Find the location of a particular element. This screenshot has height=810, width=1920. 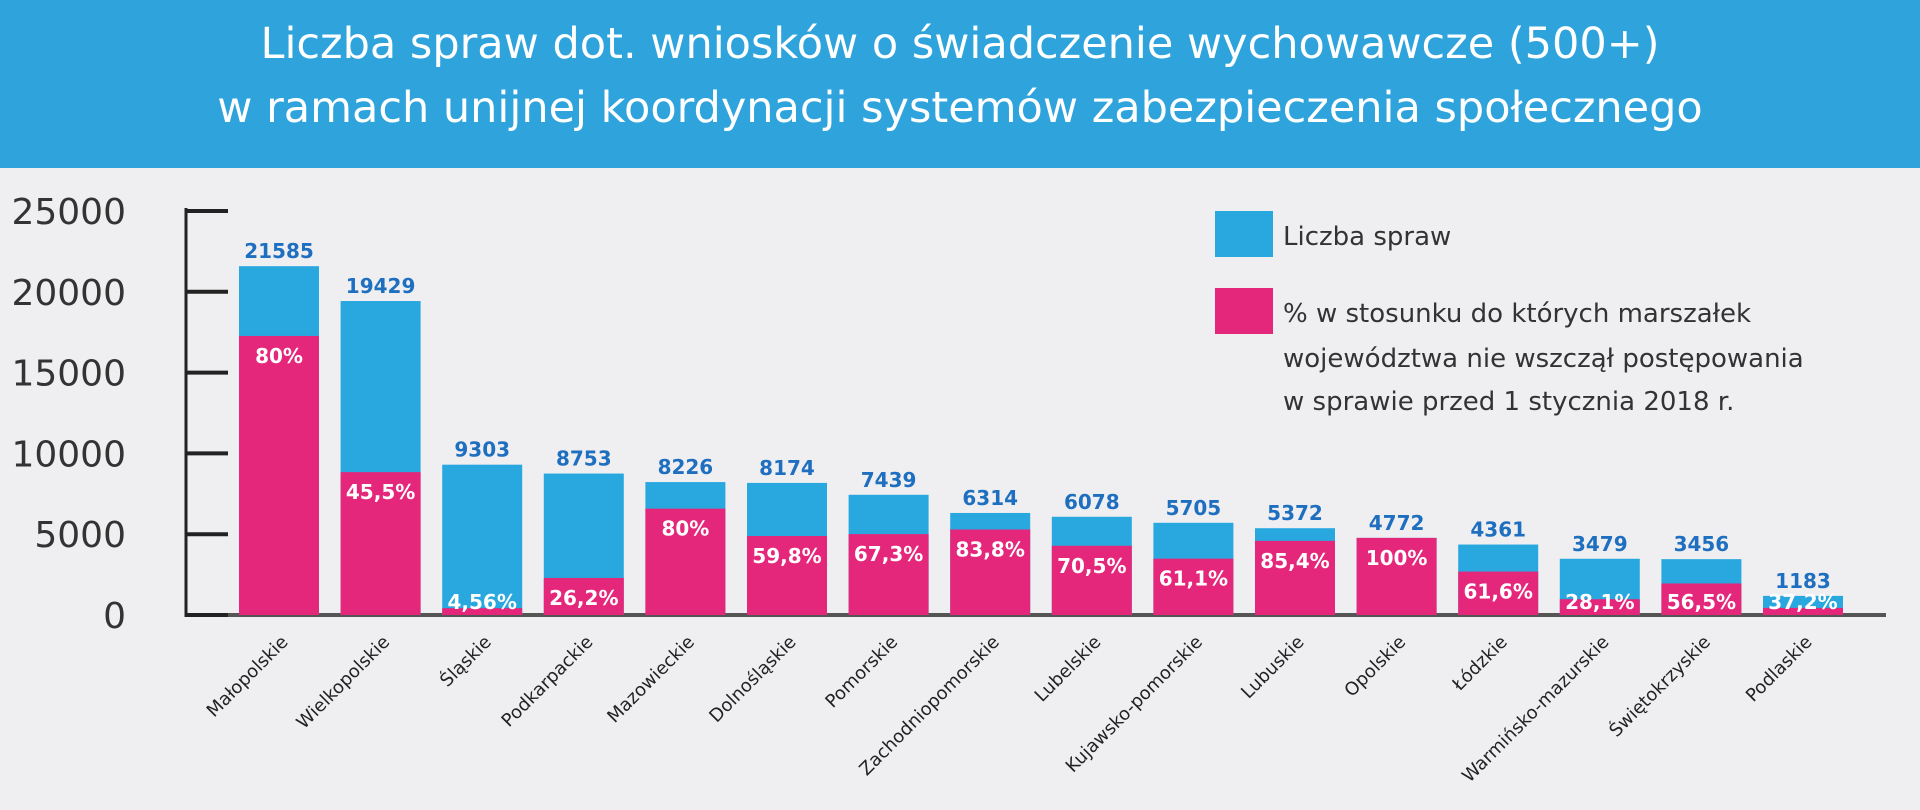

y-tick-label: 25000 is located at coordinates (68, 212).